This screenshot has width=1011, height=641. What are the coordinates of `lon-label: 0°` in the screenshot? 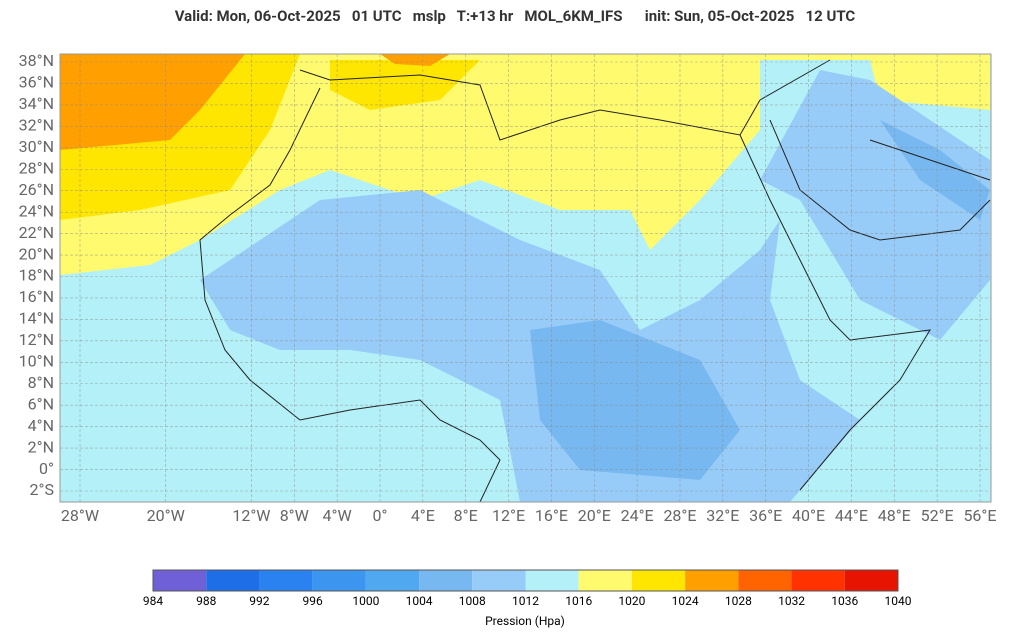 It's located at (380, 515).